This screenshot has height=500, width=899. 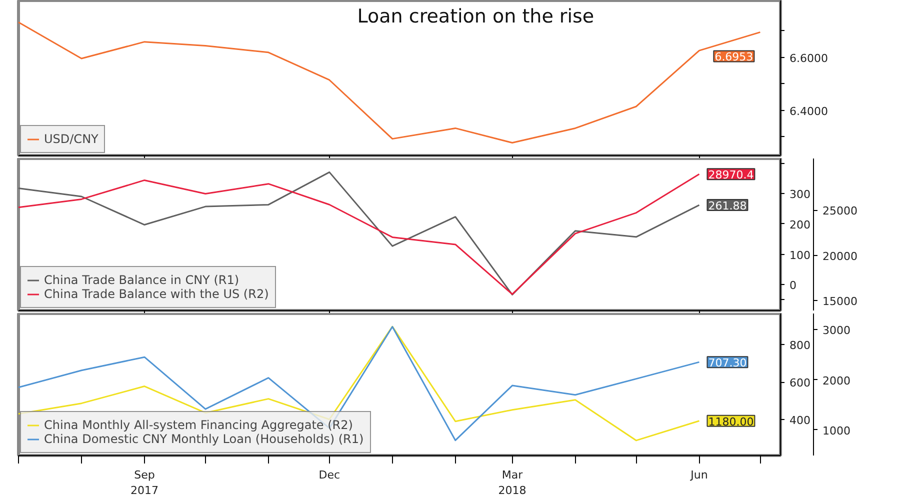 What do you see at coordinates (800, 255) in the screenshot?
I see `y-tick-label: 100` at bounding box center [800, 255].